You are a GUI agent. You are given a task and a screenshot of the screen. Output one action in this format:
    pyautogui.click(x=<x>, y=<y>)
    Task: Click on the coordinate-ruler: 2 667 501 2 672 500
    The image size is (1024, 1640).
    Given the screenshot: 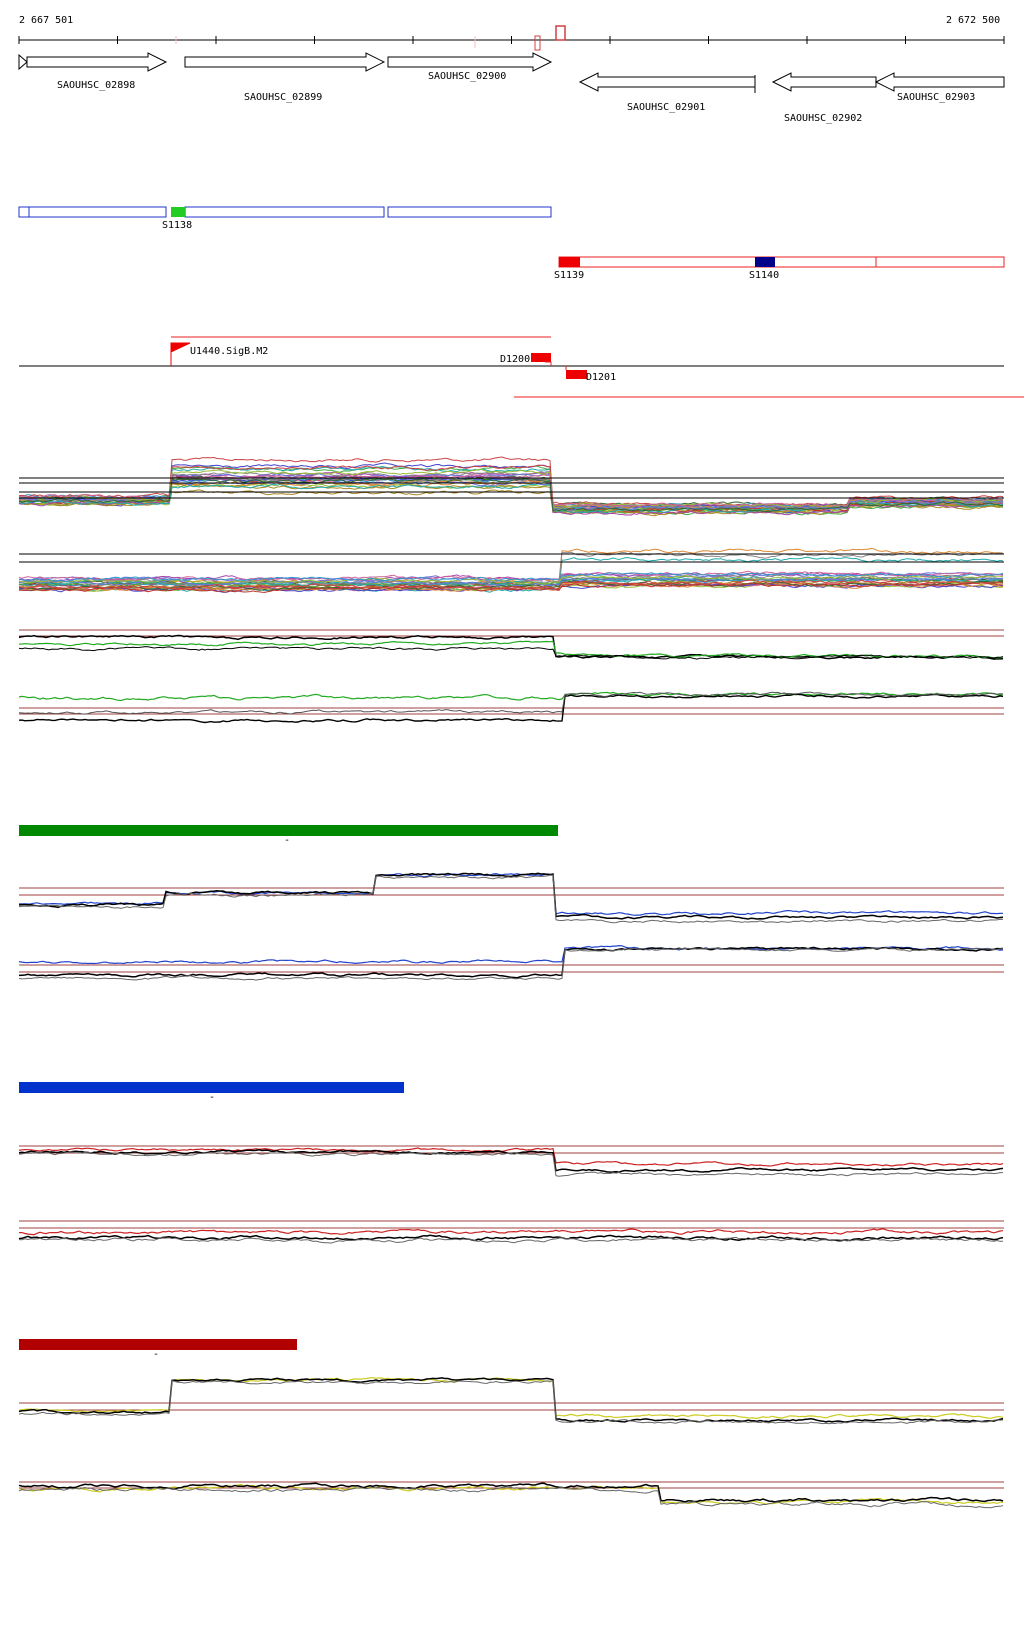 What is the action you would take?
    pyautogui.click(x=511, y=33)
    